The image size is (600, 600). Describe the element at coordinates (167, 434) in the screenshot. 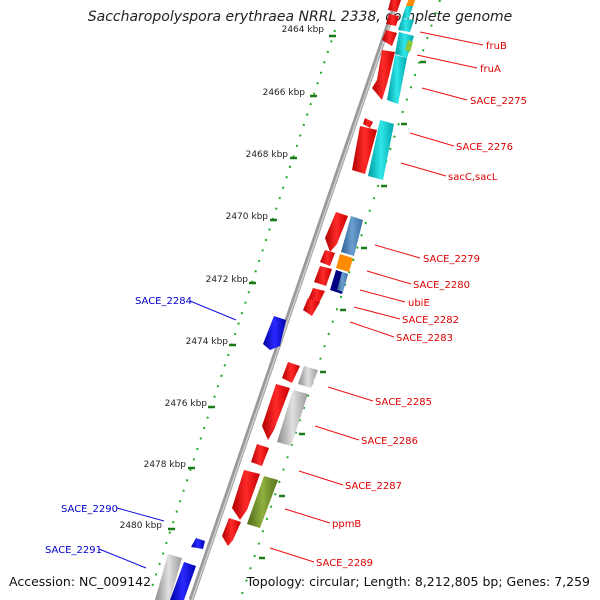

I see `left-leader-lines` at that location.